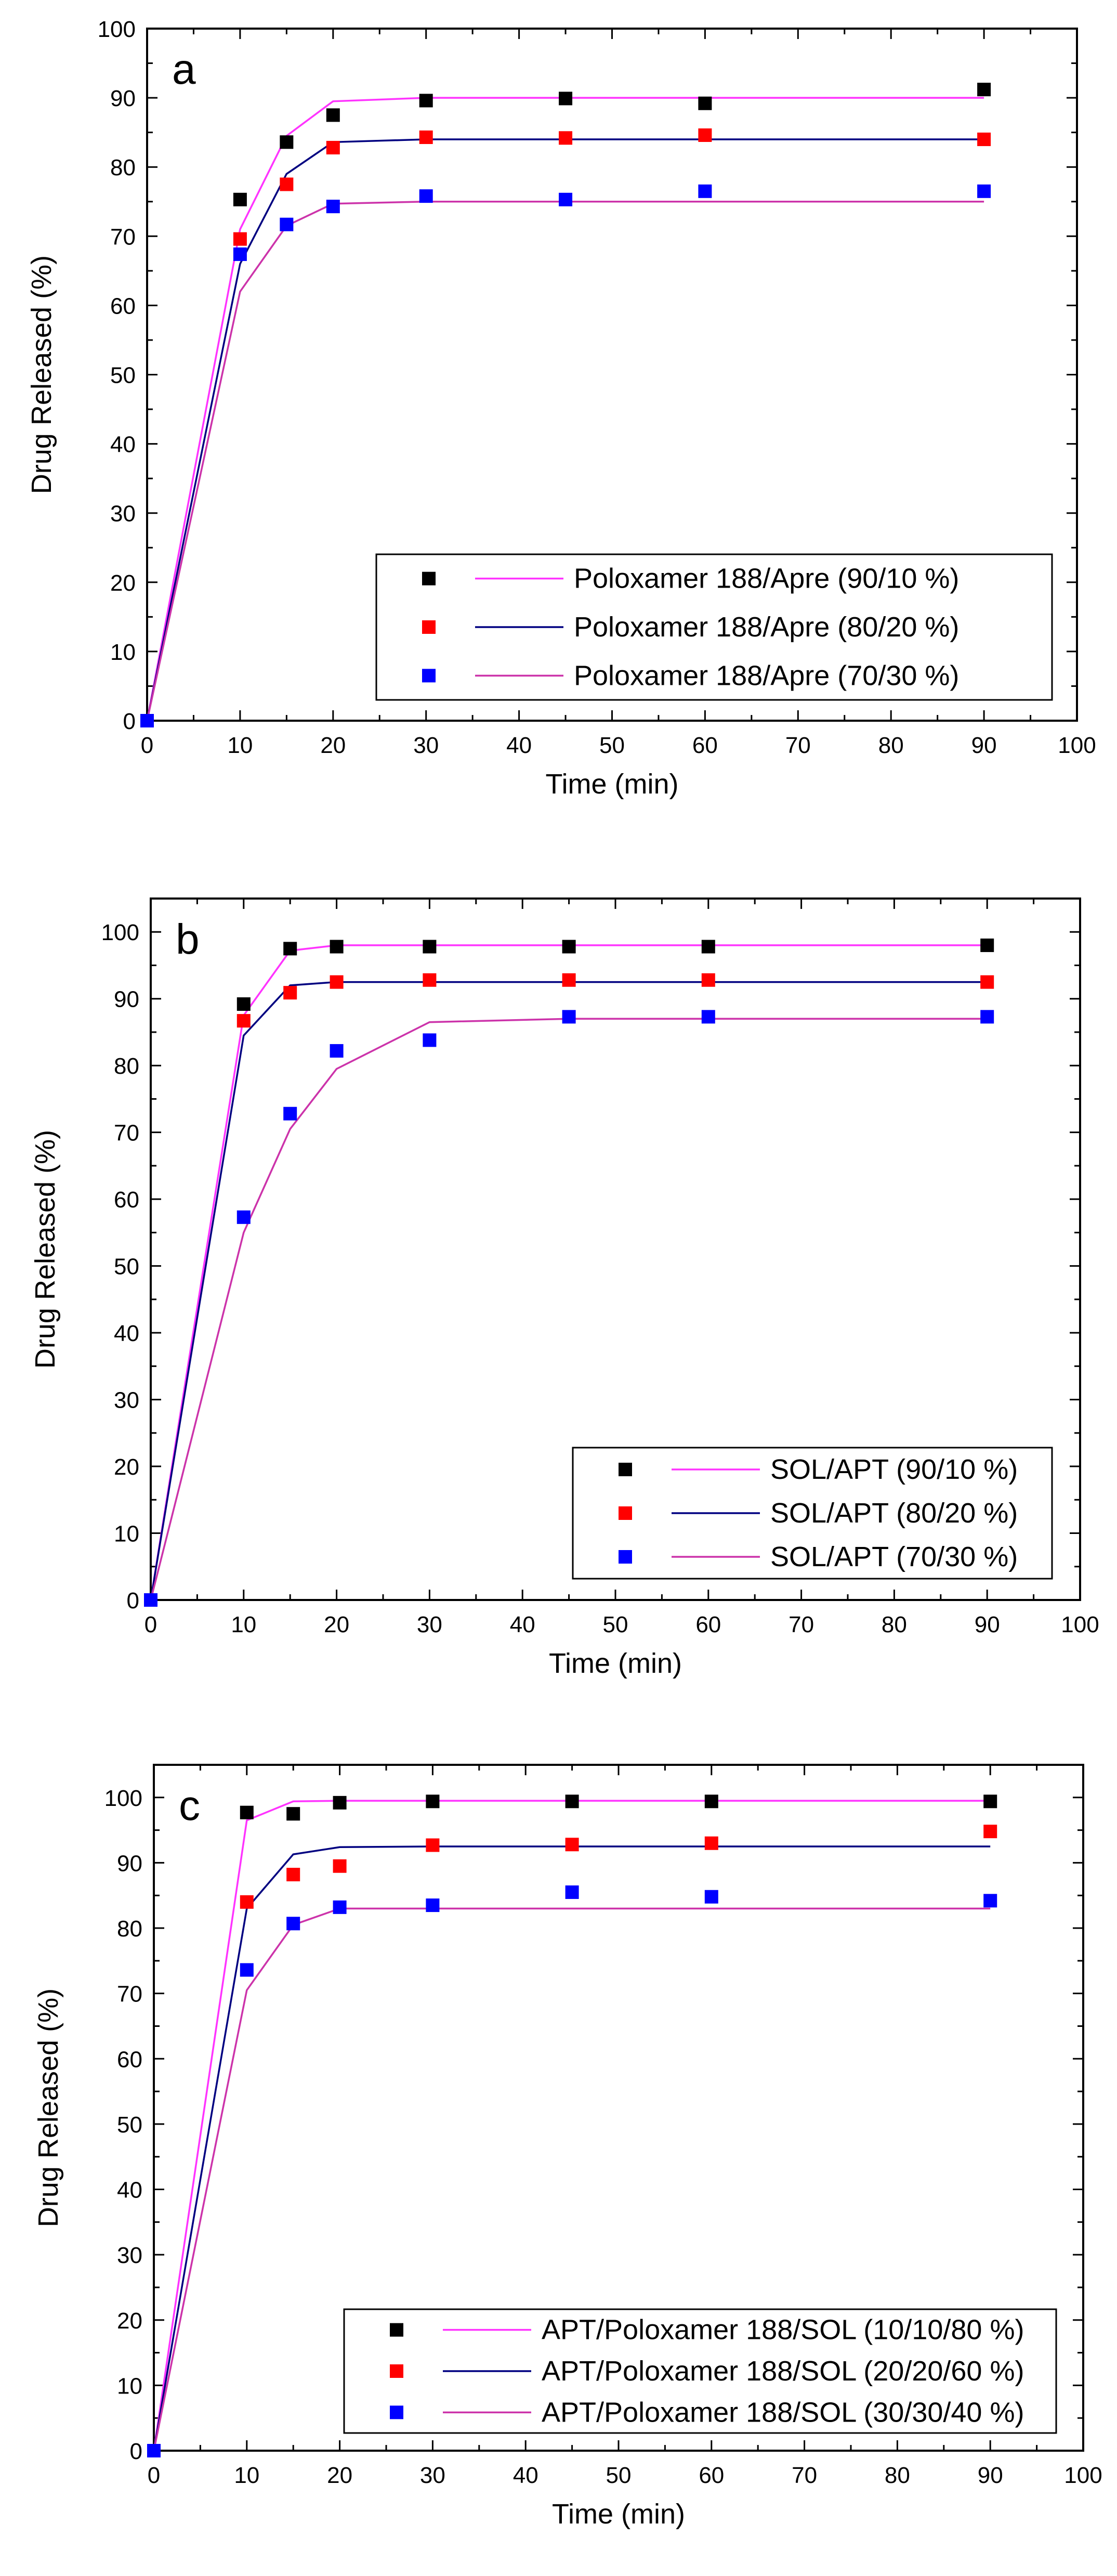 The image size is (1117, 2576). What do you see at coordinates (525, 2475) in the screenshot?
I see `x-tick-label: 40` at bounding box center [525, 2475].